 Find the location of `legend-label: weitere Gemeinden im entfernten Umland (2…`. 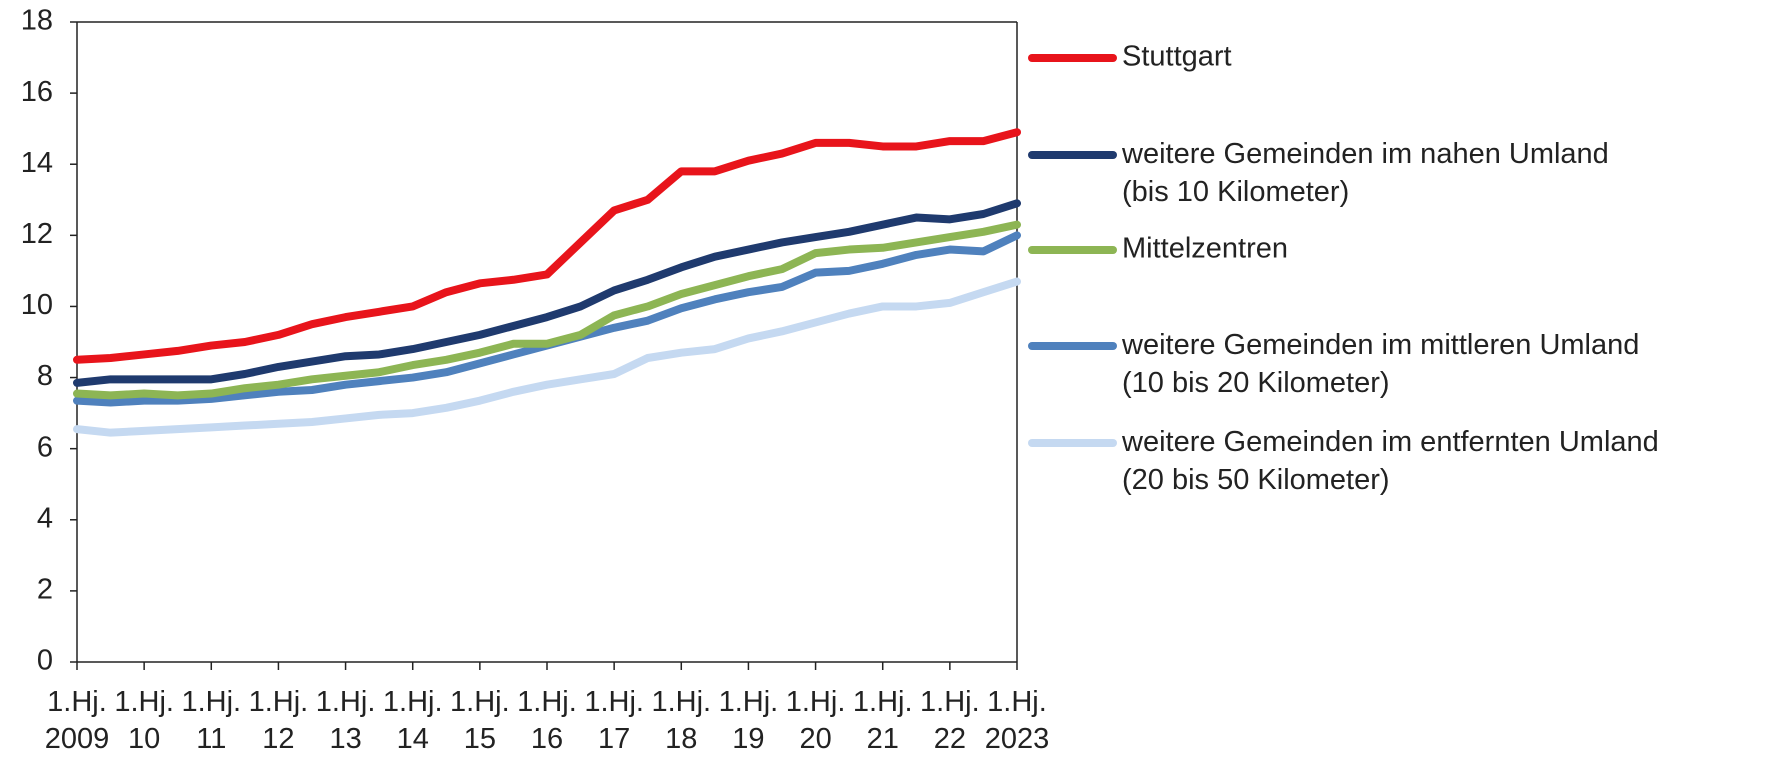

legend-label: weitere Gemeinden im entfernten Umland (2… is located at coordinates (1390, 461).